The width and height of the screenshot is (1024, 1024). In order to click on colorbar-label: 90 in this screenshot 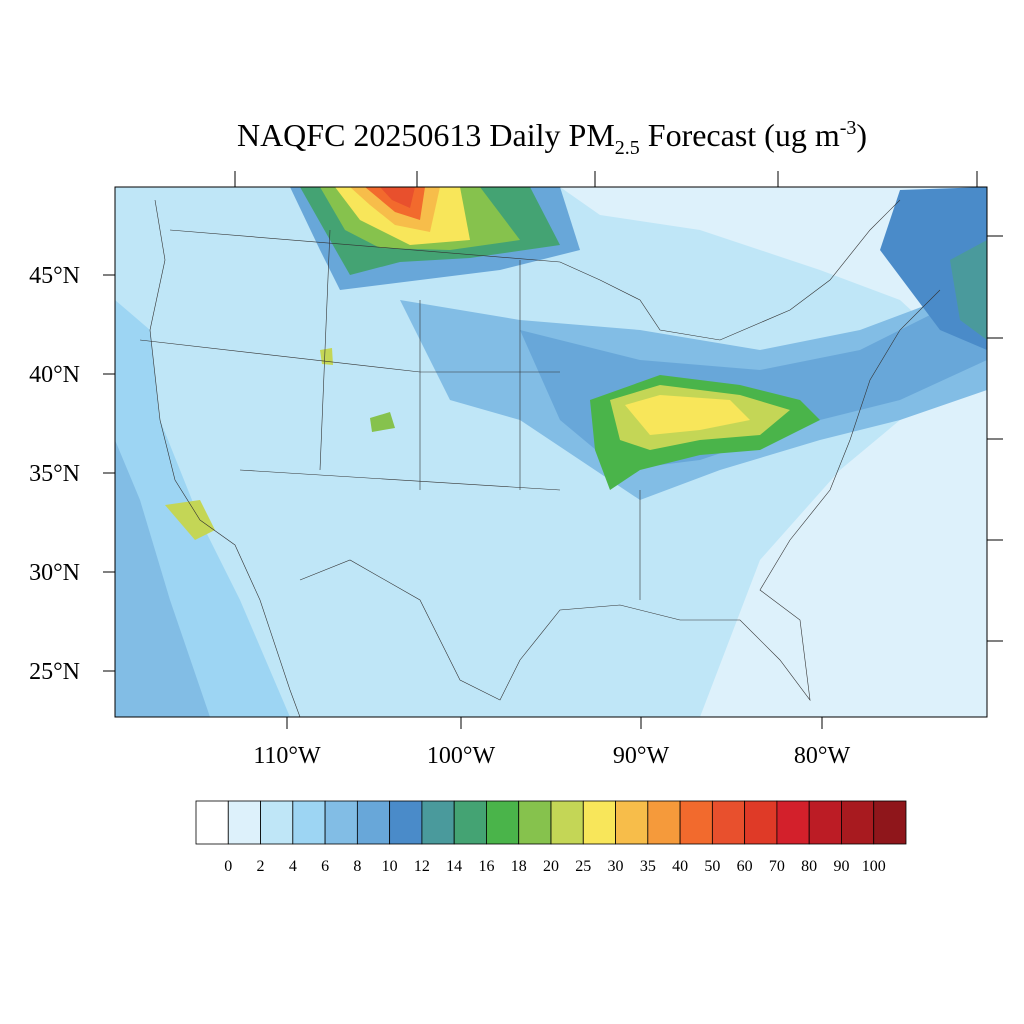, I will do `click(841, 866)`.